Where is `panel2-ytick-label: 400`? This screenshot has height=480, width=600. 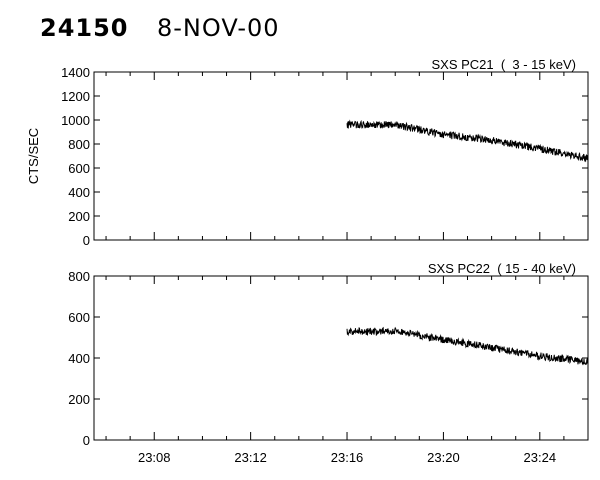 panel2-ytick-label: 400 is located at coordinates (79, 358).